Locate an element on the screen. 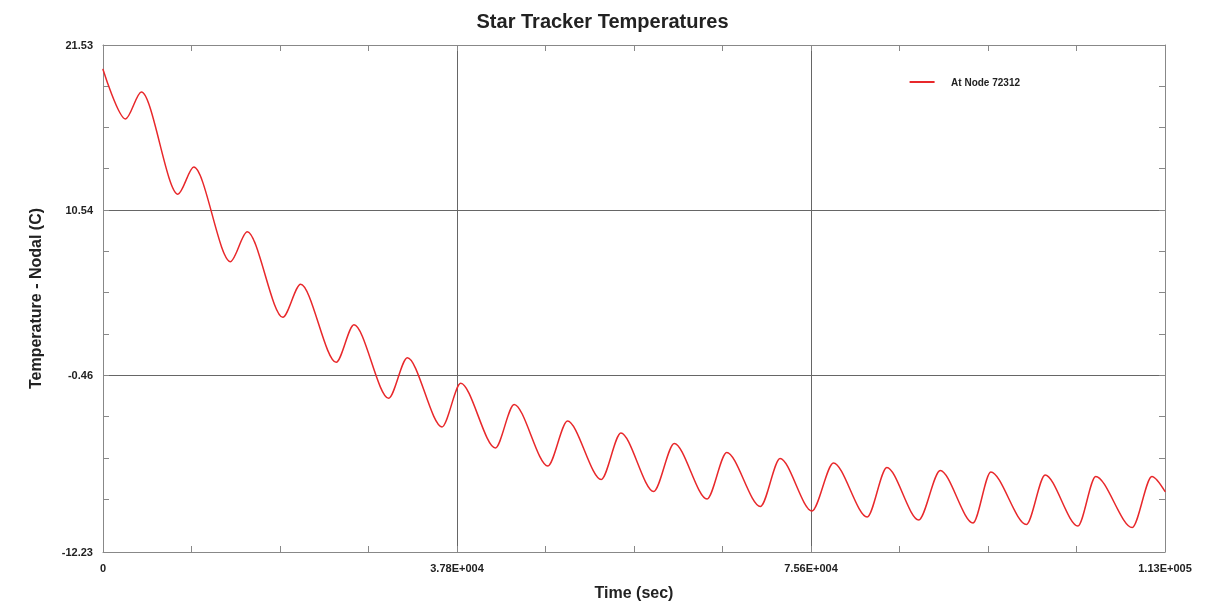  y-tick-label: 21.53 is located at coordinates (79, 45).